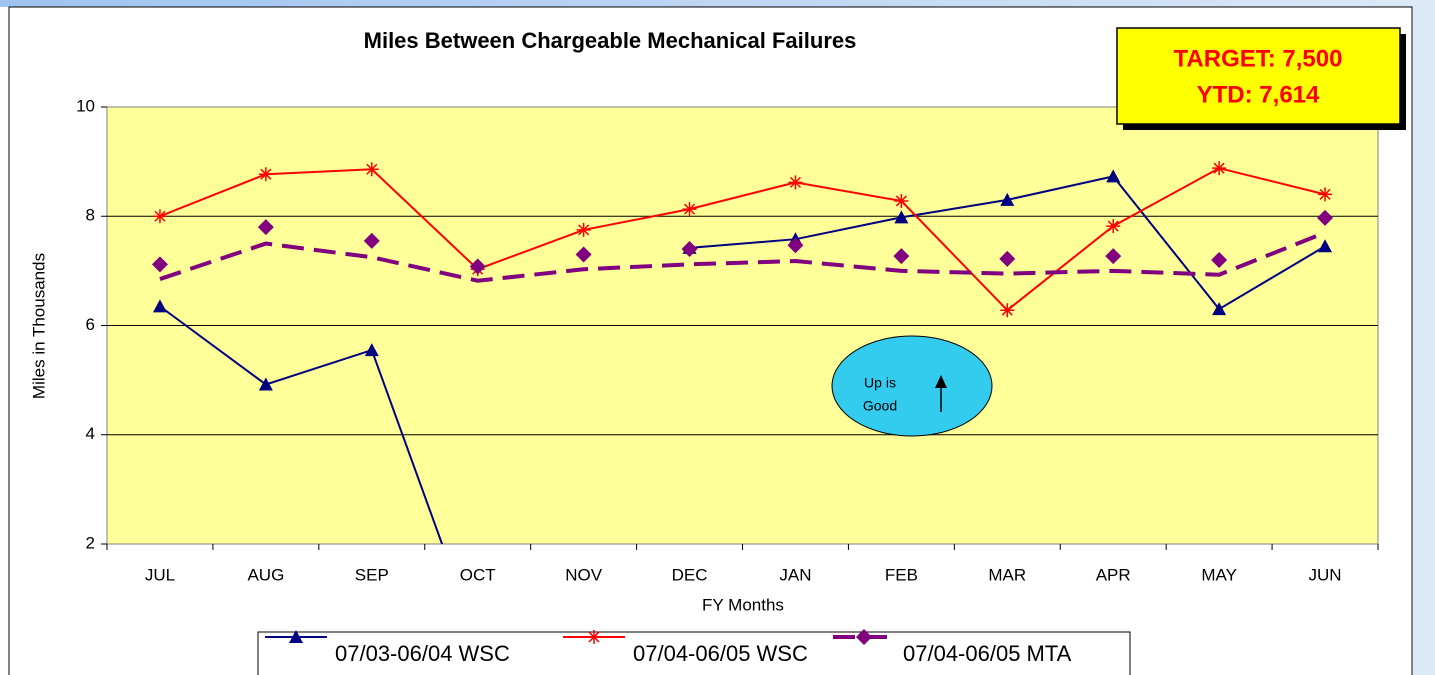  Describe the element at coordinates (1007, 574) in the screenshot. I see `x-tick-label: MAR` at that location.